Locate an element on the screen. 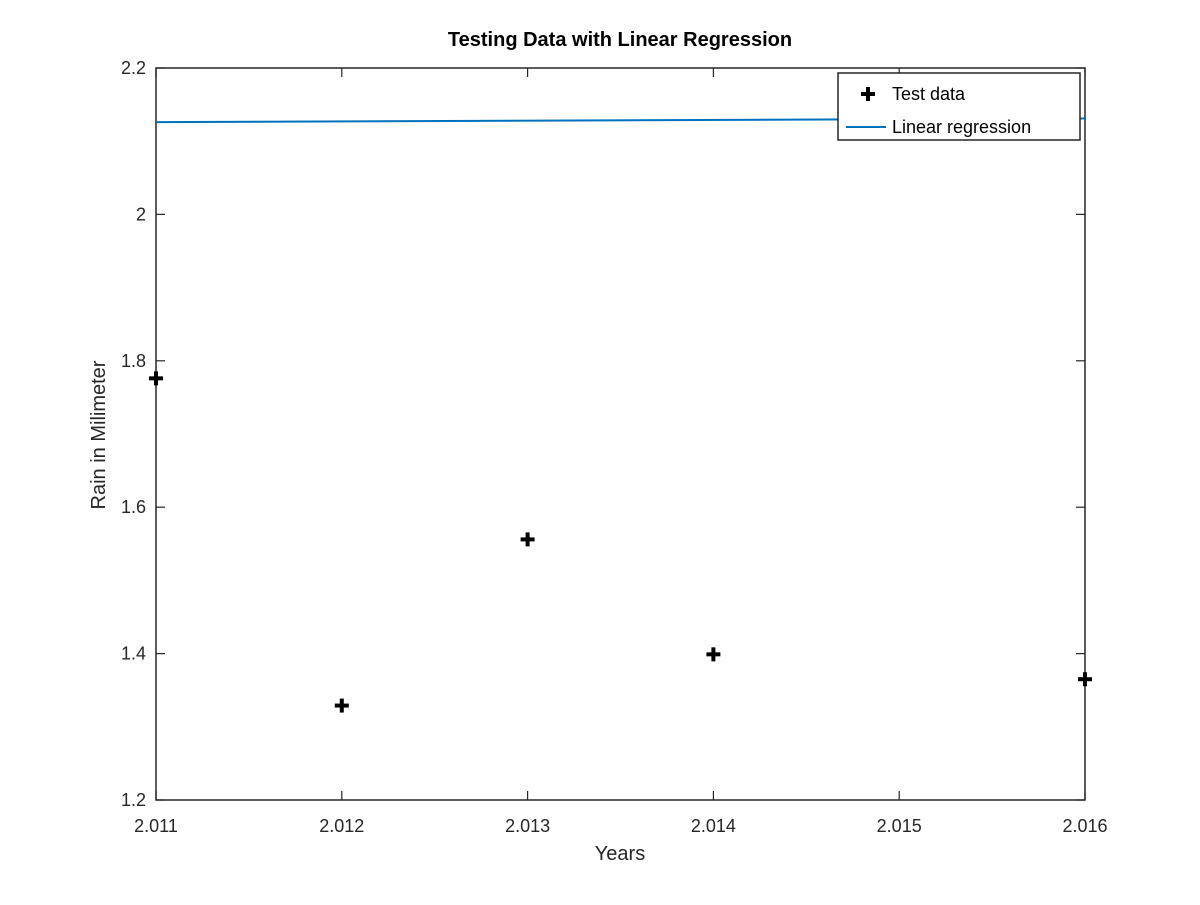 The width and height of the screenshot is (1200, 905). y-tick-label: 1.4 is located at coordinates (133, 654).